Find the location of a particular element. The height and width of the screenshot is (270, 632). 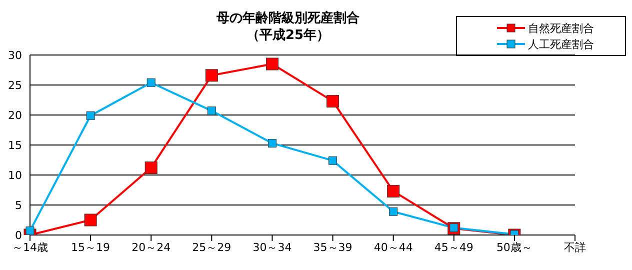

x-tick-label: 50歳～ is located at coordinates (514, 247).